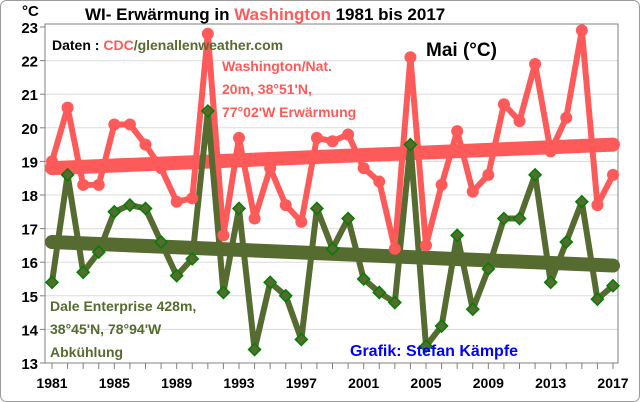 This screenshot has width=640, height=402. What do you see at coordinates (30, 11) in the screenshot?
I see `y-axis-label: °C` at bounding box center [30, 11].